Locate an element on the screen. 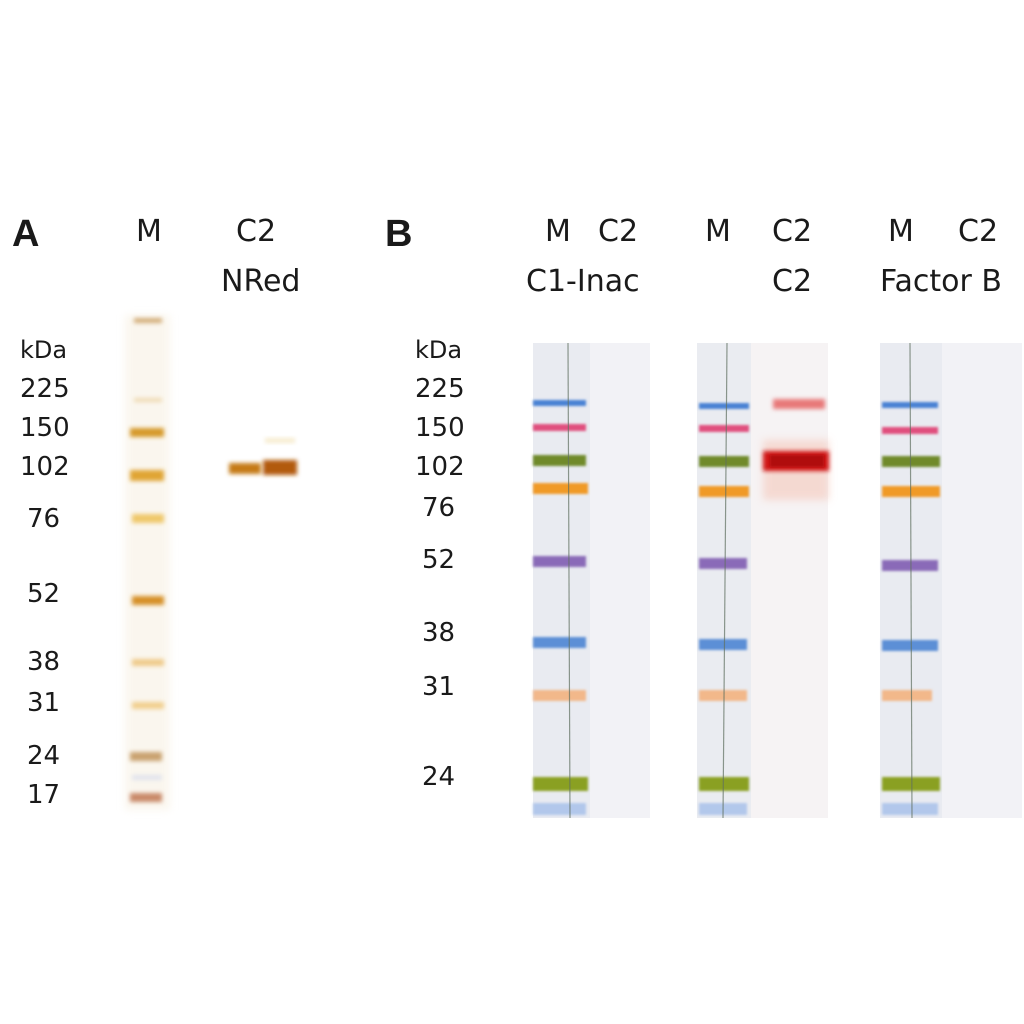 This screenshot has height=1024, width=1024. panel-b-mw-label: 102 is located at coordinates (440, 467).